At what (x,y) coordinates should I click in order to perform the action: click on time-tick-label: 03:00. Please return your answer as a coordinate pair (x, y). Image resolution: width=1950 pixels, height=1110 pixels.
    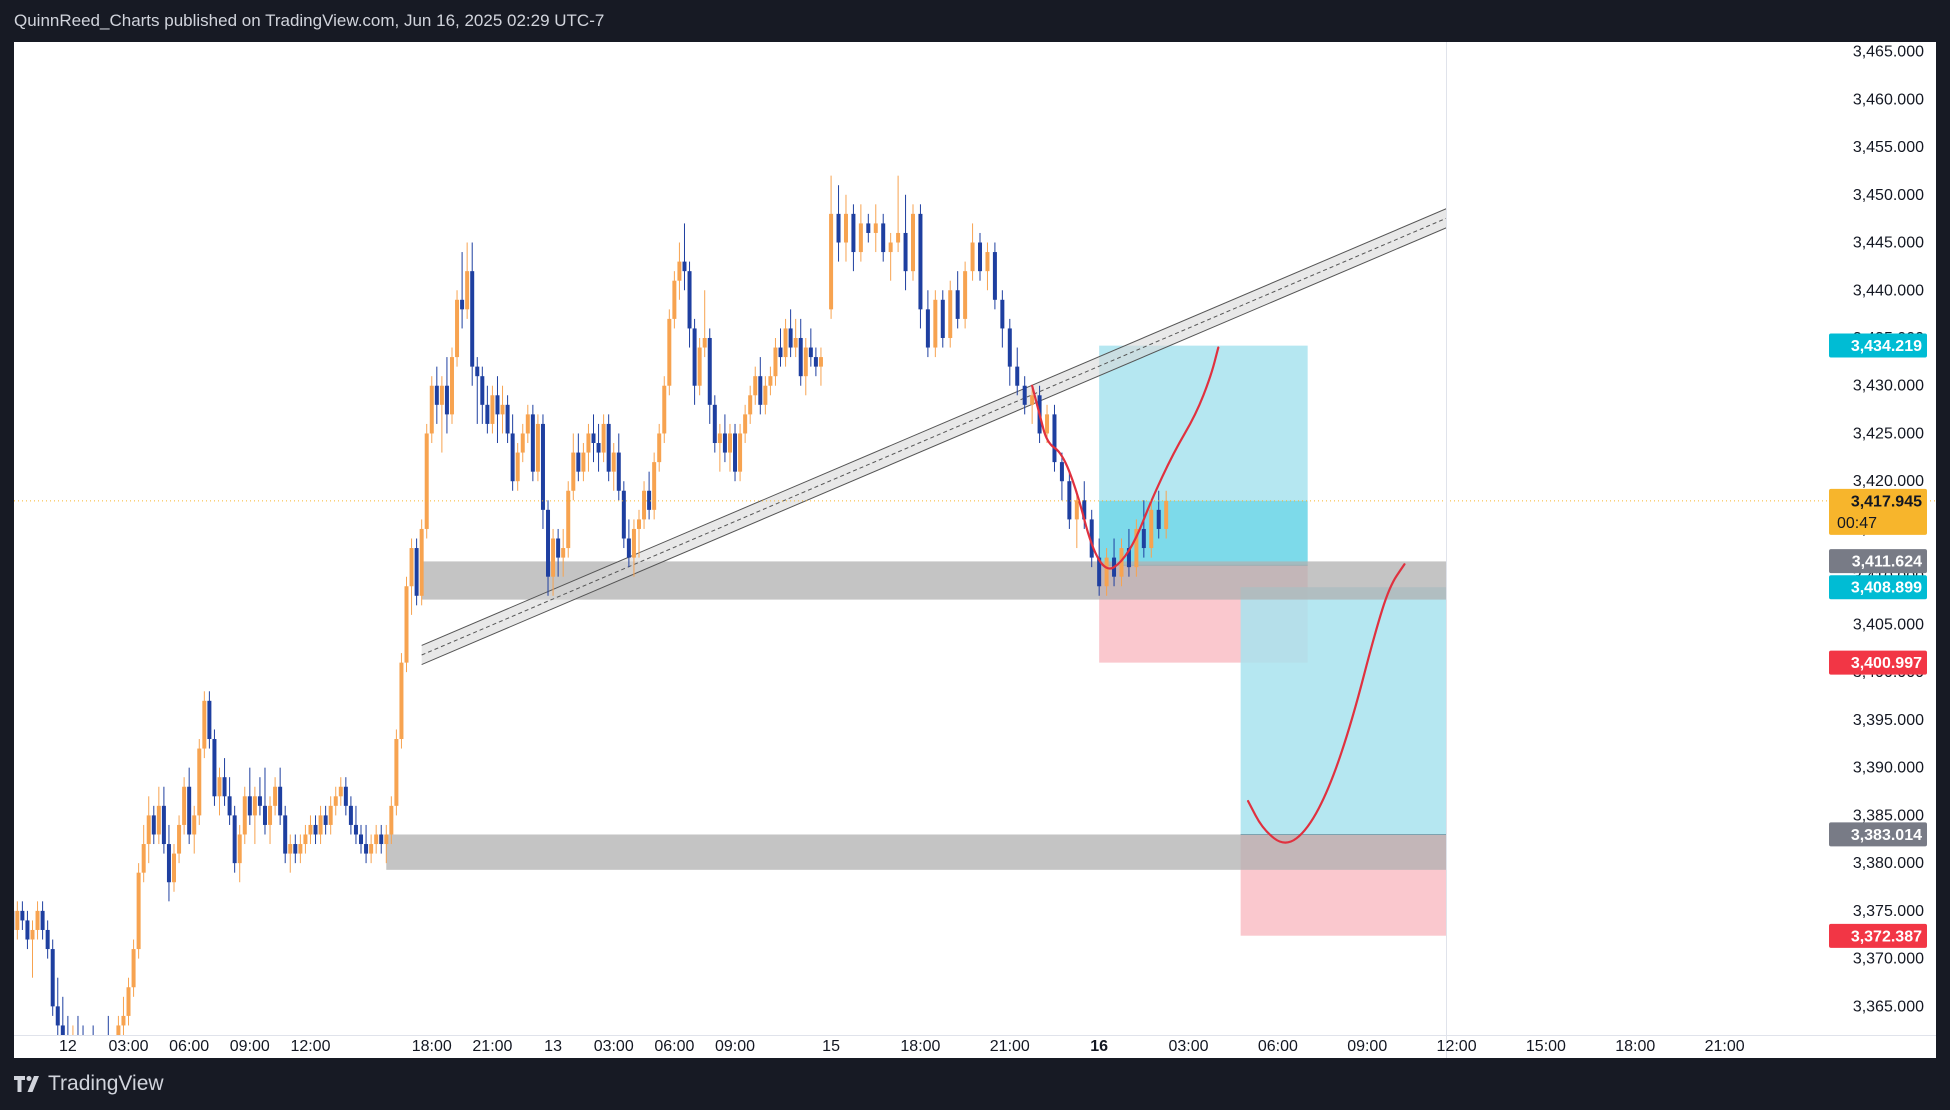
    Looking at the image, I should click on (128, 1046).